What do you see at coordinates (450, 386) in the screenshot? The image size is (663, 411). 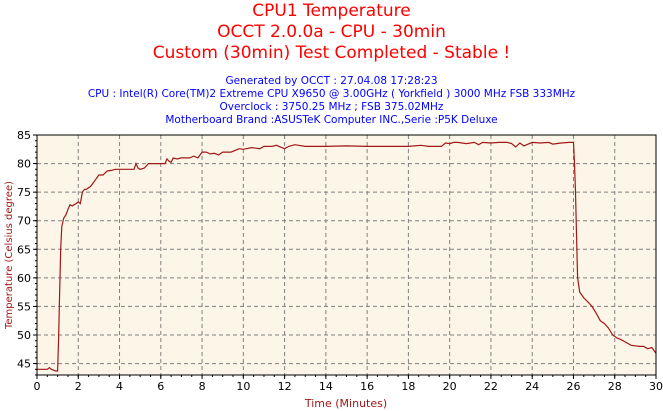 I see `x-tick-label: 20` at bounding box center [450, 386].